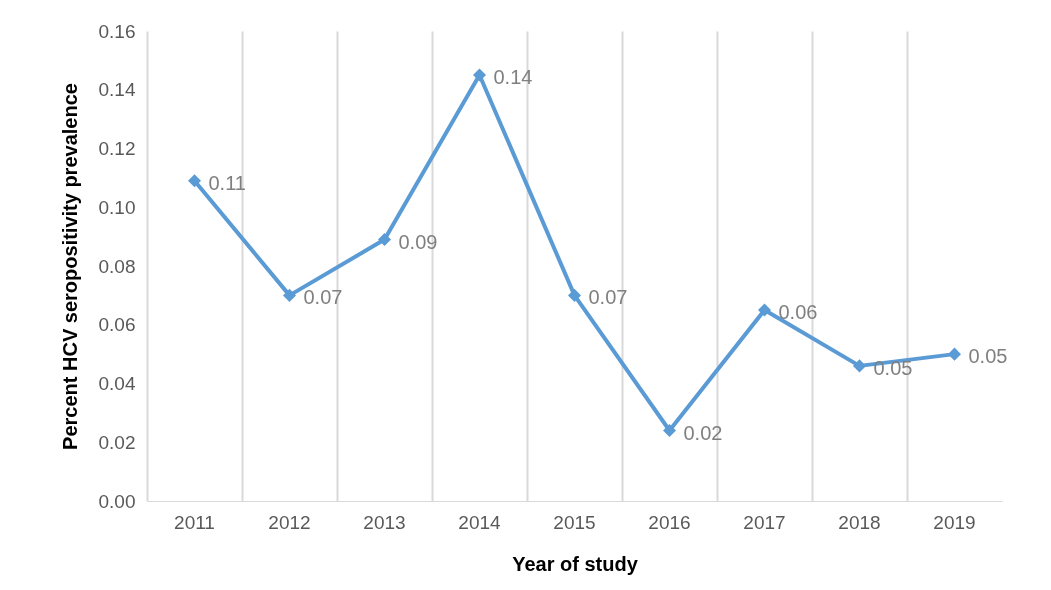 The width and height of the screenshot is (1051, 590). What do you see at coordinates (764, 522) in the screenshot?
I see `x-tick-label: 2017` at bounding box center [764, 522].